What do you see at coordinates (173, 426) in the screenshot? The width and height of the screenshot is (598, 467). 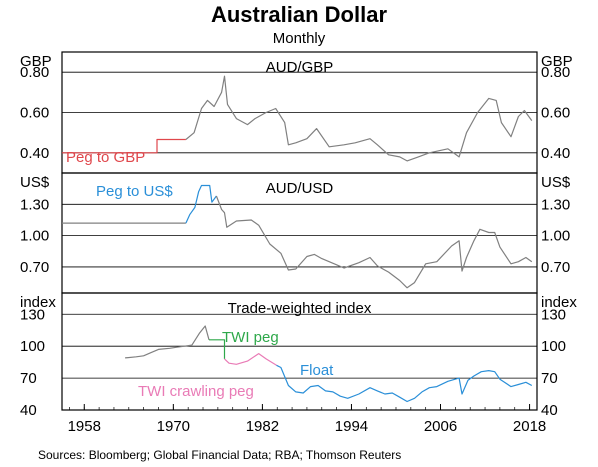 I see `x-tick-label: 1970` at bounding box center [173, 426].